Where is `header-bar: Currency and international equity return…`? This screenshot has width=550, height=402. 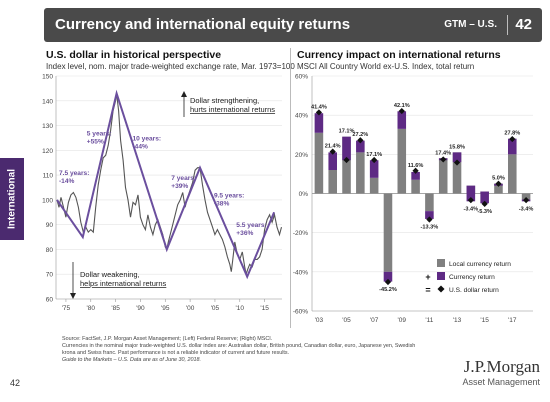 header-bar: Currency and international equity return… is located at coordinates (293, 25).